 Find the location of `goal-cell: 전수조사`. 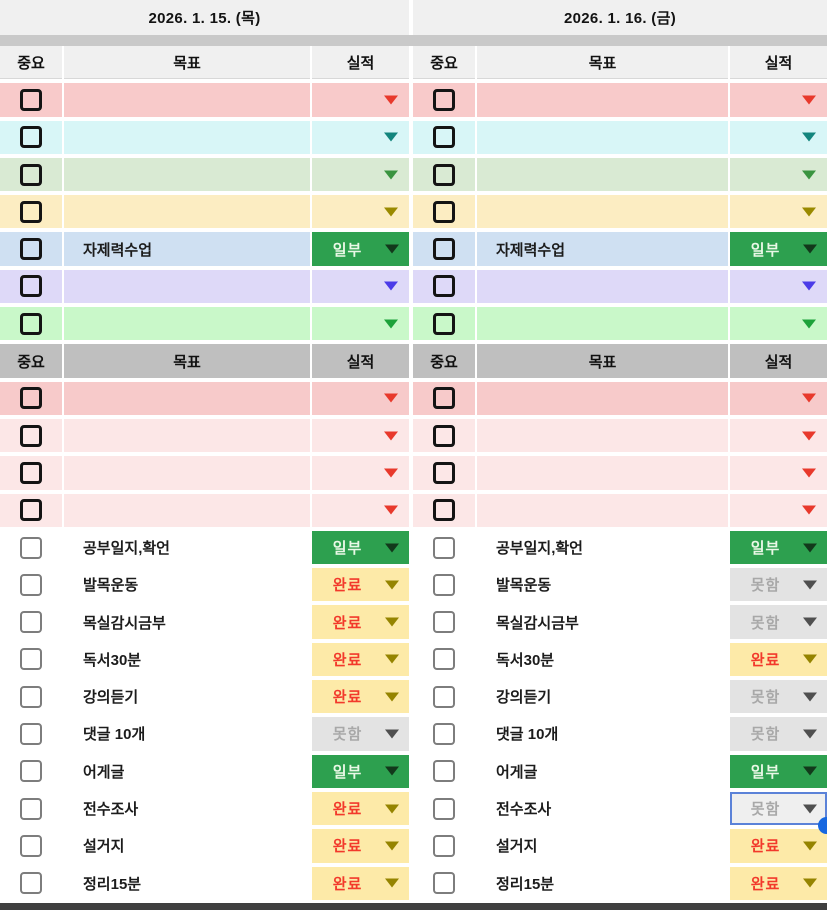

goal-cell: 전수조사 is located at coordinates (602, 808).